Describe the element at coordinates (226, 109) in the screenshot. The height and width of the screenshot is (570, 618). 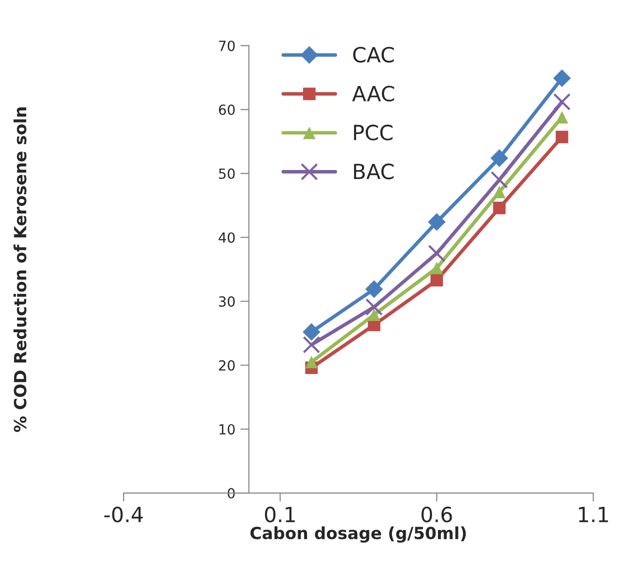
I see `y-tick-label: 60` at that location.